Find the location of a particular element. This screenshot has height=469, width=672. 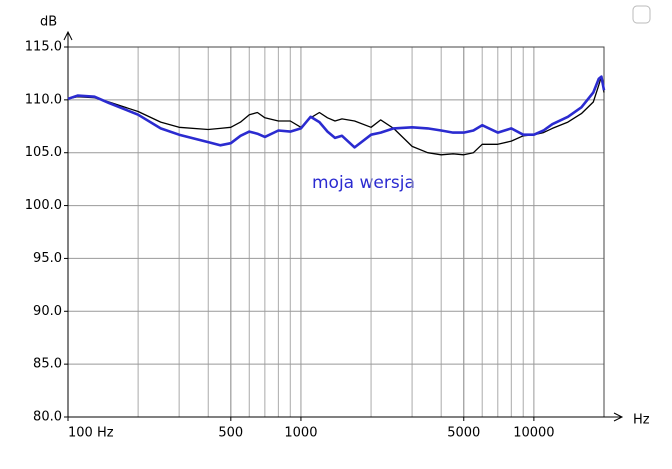

x-tick-label: 100 Hz is located at coordinates (91, 433).